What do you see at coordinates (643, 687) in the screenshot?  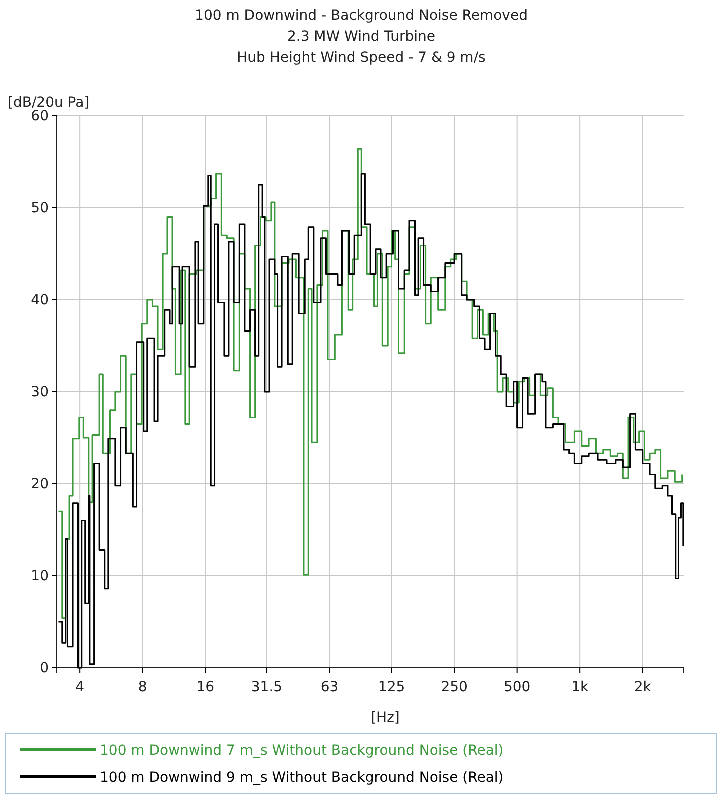 I see `x-tick-label: 2k` at bounding box center [643, 687].